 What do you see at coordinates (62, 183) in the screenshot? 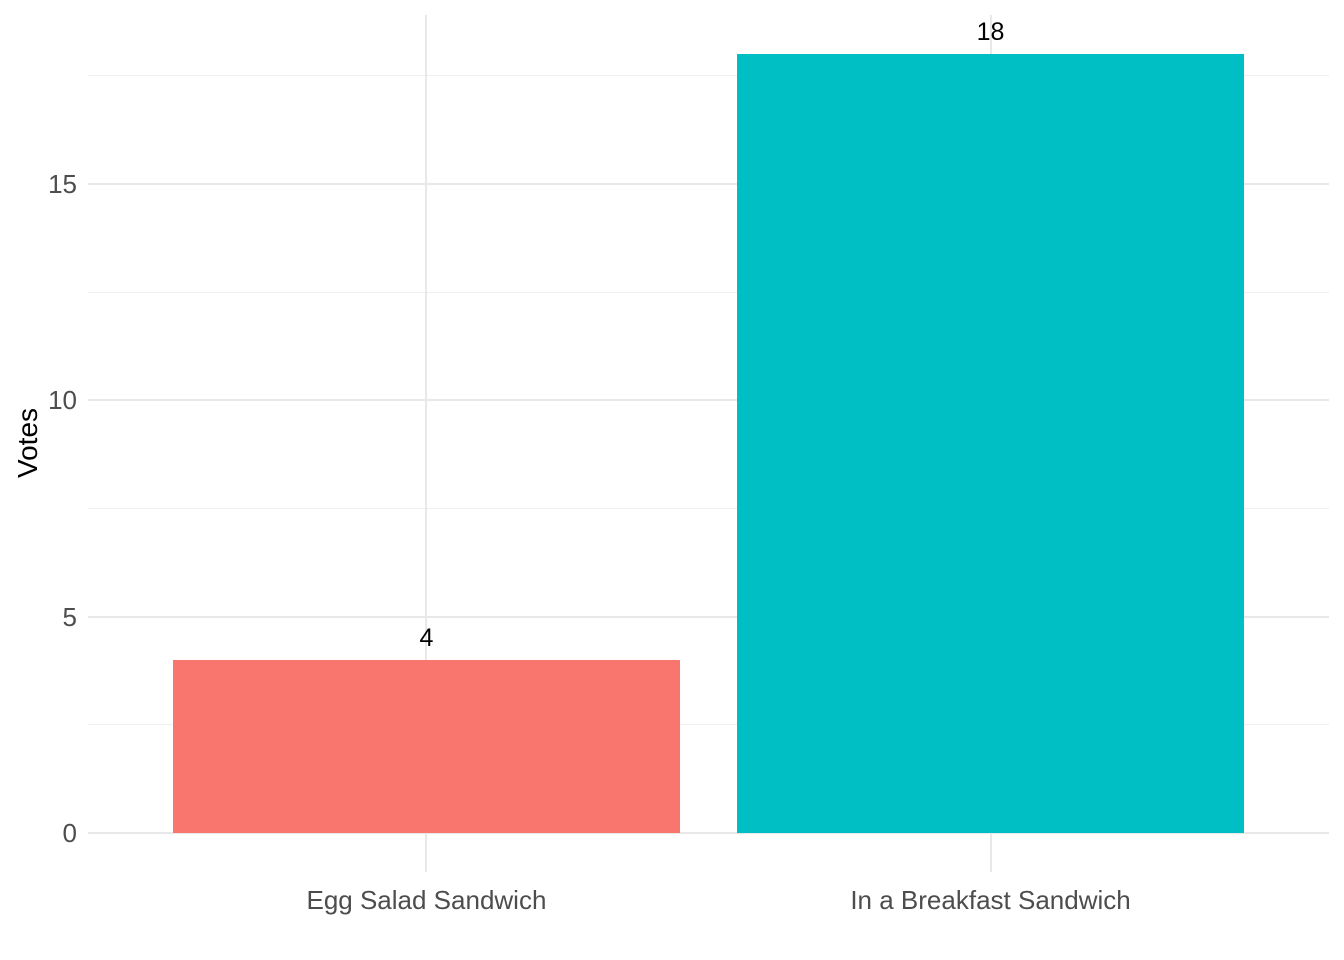
I see `y-tick-label: 15` at bounding box center [62, 183].